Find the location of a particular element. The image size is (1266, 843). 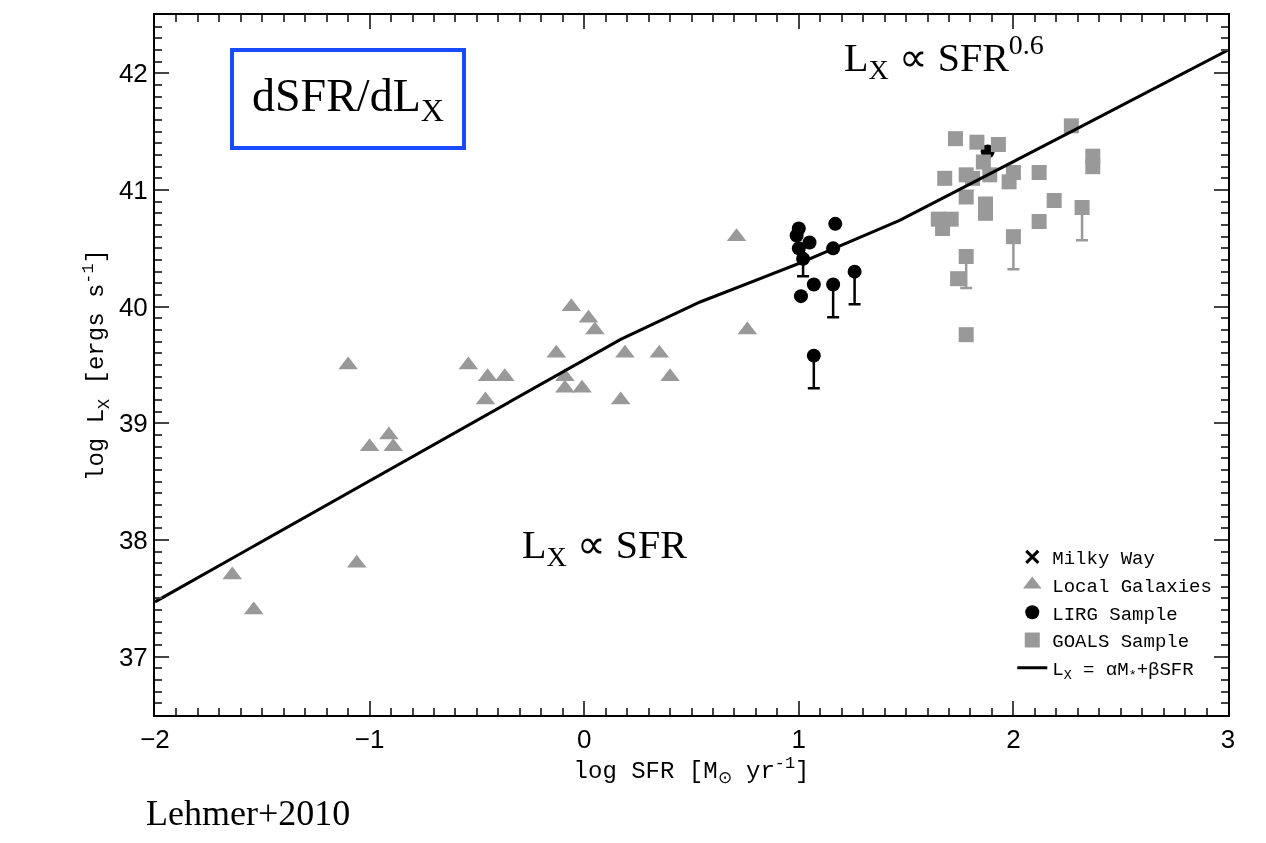

y-tick-label: 38 is located at coordinates (133, 540).